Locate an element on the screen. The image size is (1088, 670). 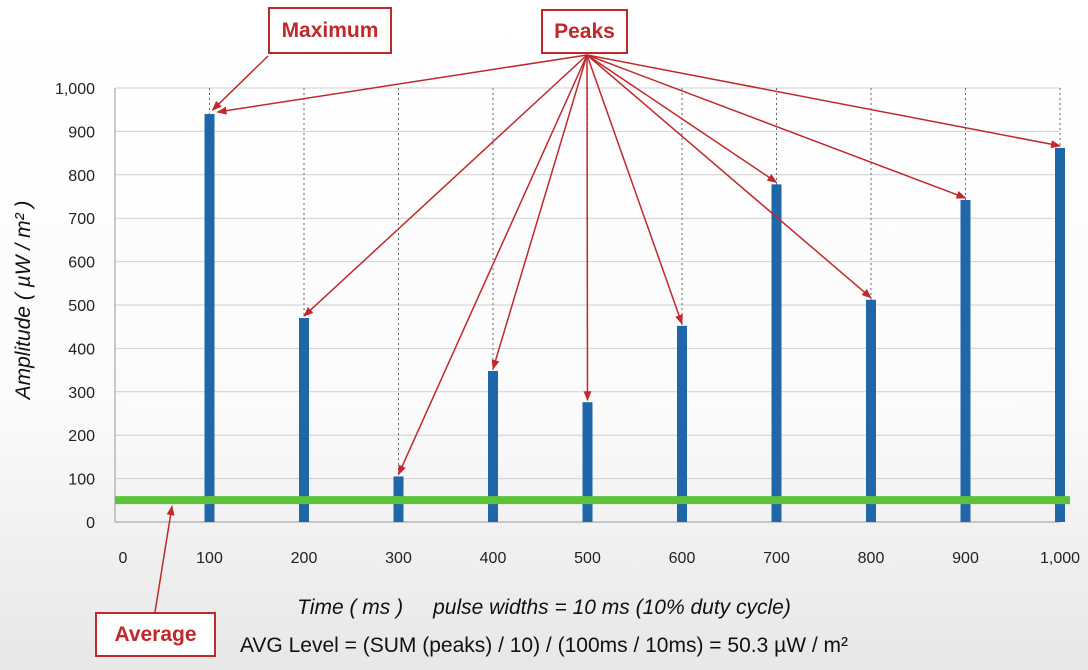
x-tick-label: 1,000 is located at coordinates (1060, 558).